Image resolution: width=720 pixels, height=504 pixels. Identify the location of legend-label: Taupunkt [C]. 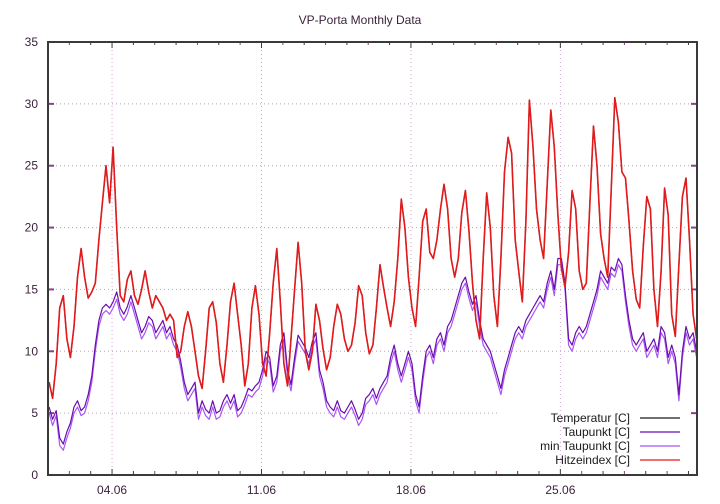
(596, 432).